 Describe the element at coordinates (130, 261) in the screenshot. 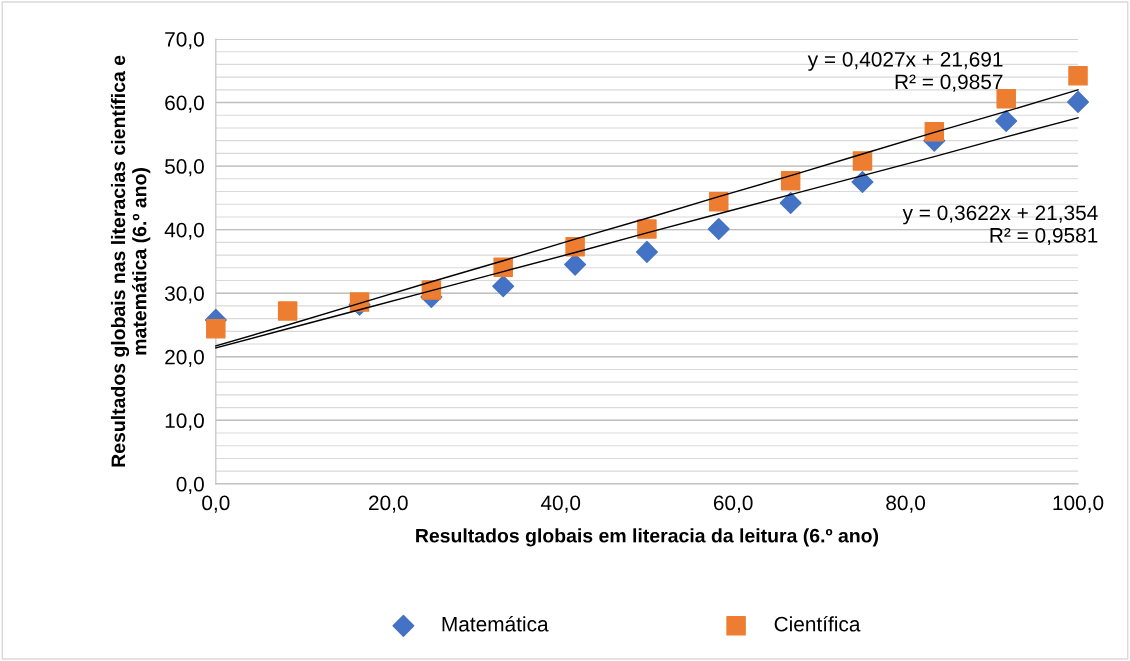

I see `y-axis-title: Resultados globais nas literacias científica e matemática (6.º ano)` at that location.